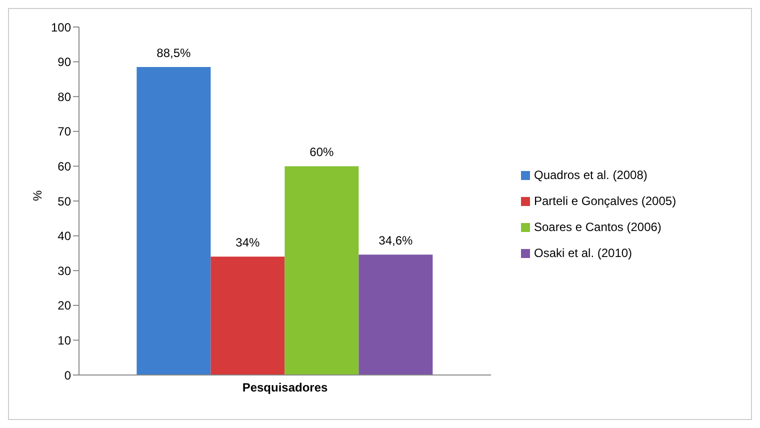 The width and height of the screenshot is (760, 428). What do you see at coordinates (322, 152) in the screenshot?
I see `data-label: 60%` at bounding box center [322, 152].